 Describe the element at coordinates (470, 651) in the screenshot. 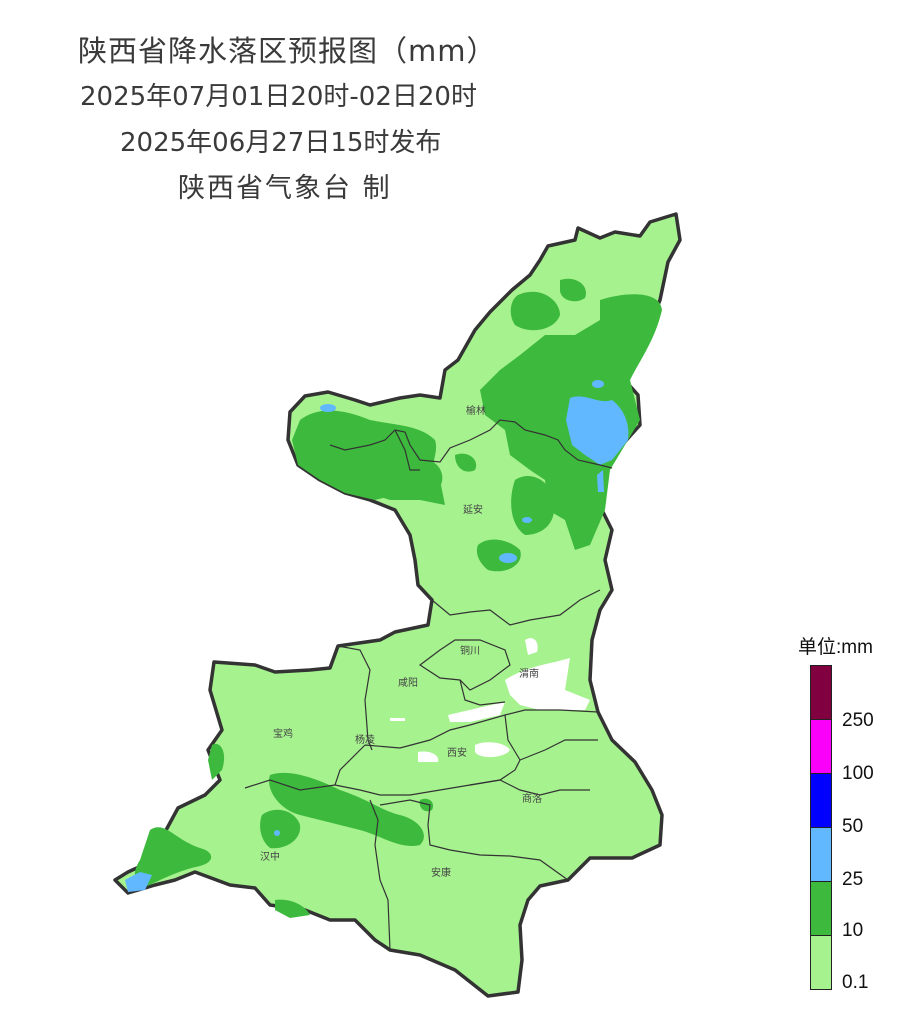

I see `city-label-tongchuan: 铜川` at that location.